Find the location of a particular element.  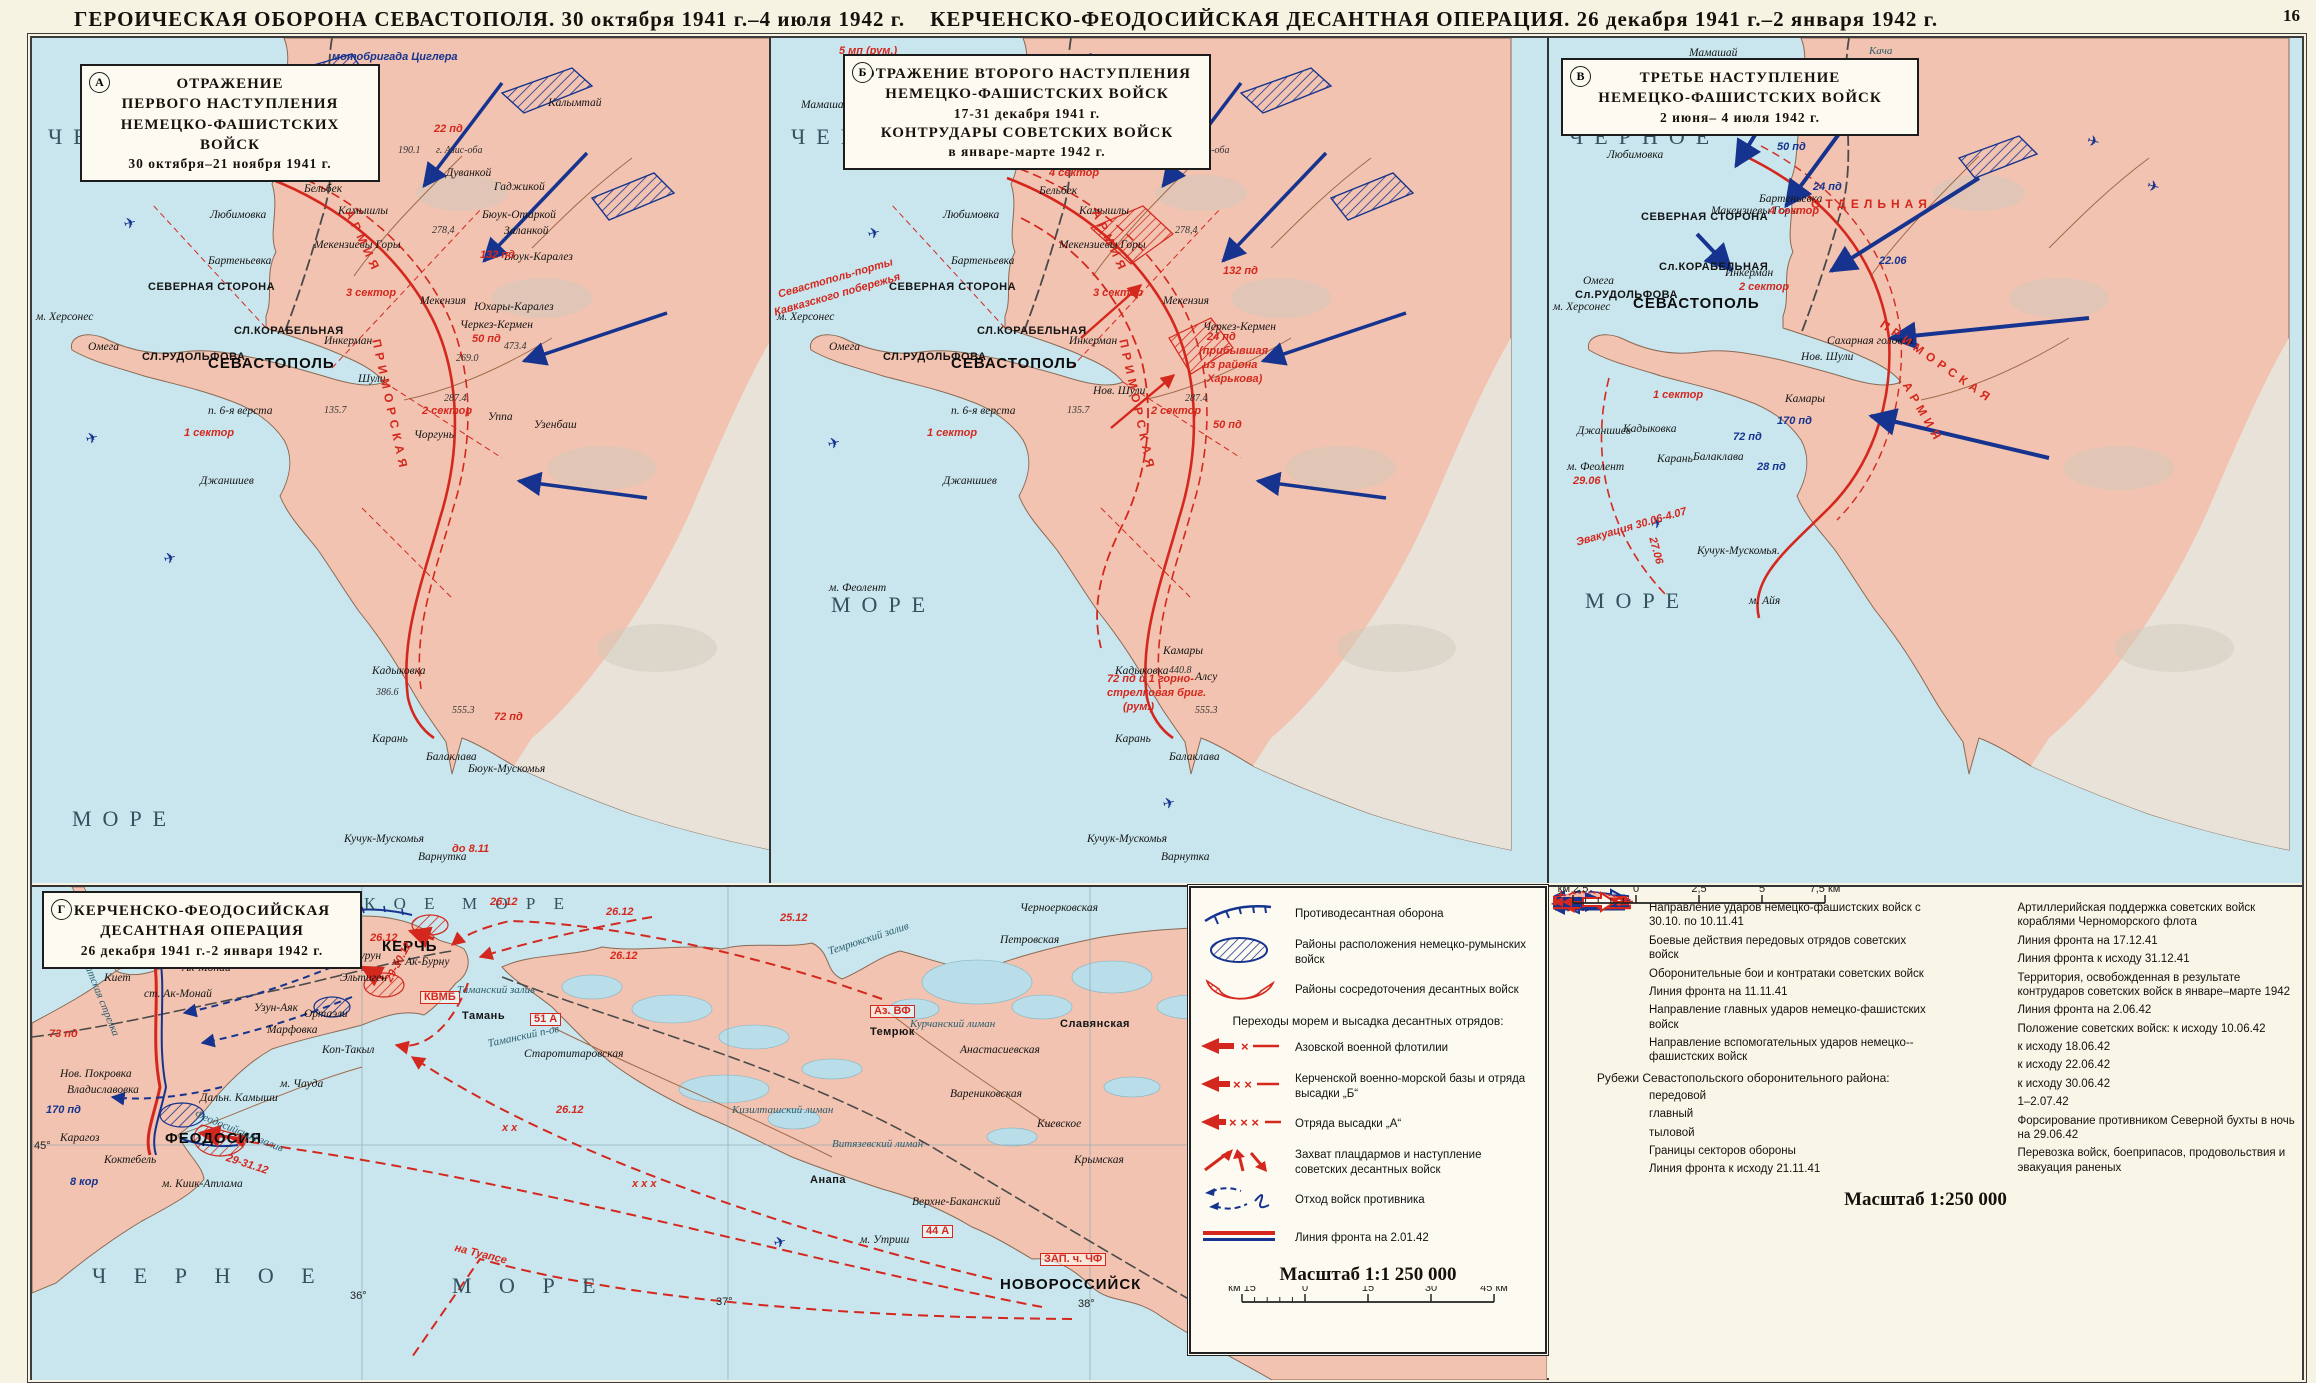

blueoval-icon is located at coordinates (1239, 950).